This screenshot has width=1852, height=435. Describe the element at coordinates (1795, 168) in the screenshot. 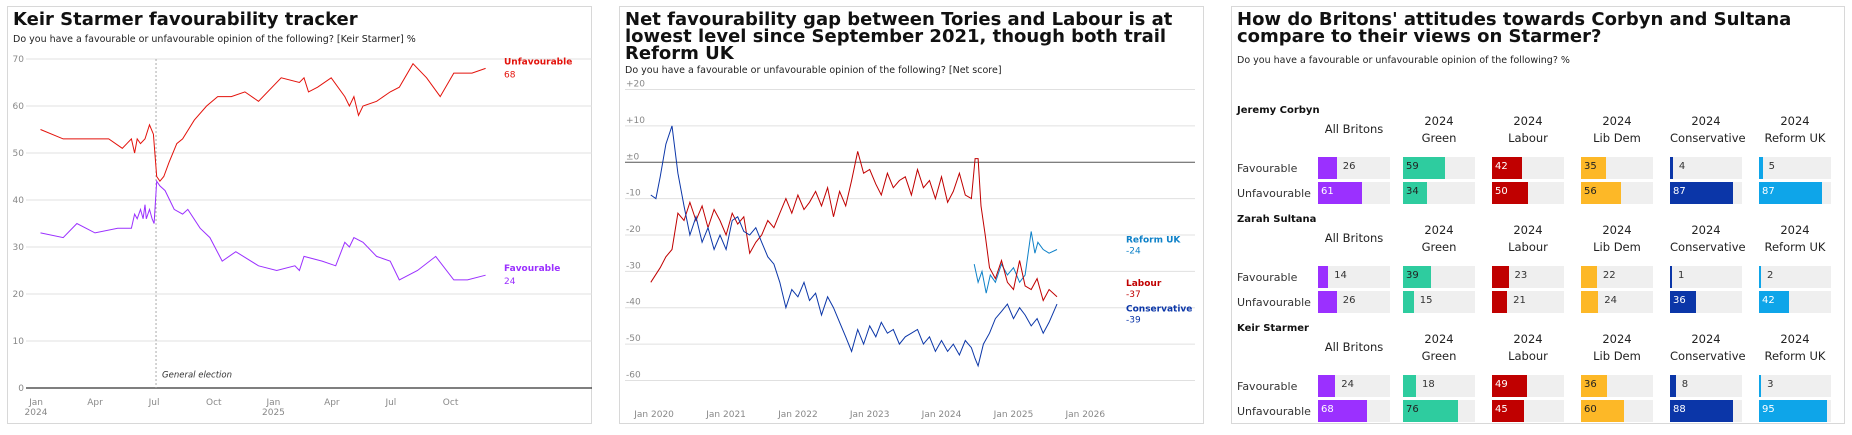

I see `bar-track: 5` at that location.